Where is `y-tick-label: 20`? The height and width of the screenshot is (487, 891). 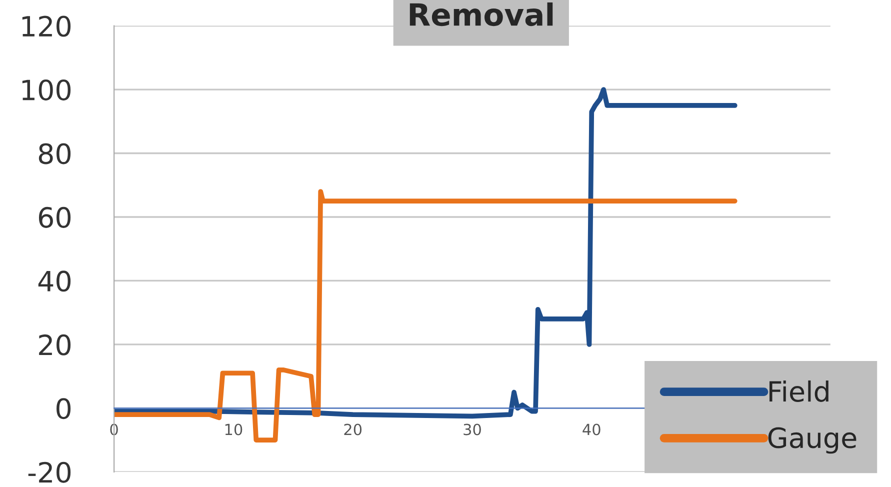 y-tick-label: 20 is located at coordinates (55, 345).